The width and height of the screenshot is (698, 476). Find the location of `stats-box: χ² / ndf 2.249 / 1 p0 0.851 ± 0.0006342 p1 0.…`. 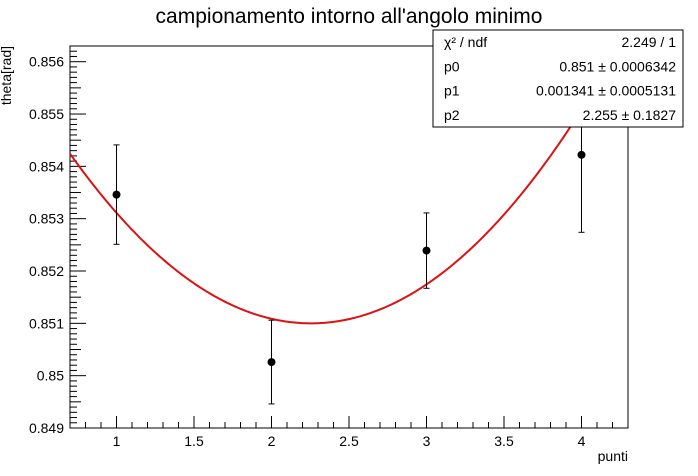

stats-box: χ² / ndf 2.249 / 1 p0 0.851 ± 0.0006342 p1 0.… is located at coordinates (558, 78).